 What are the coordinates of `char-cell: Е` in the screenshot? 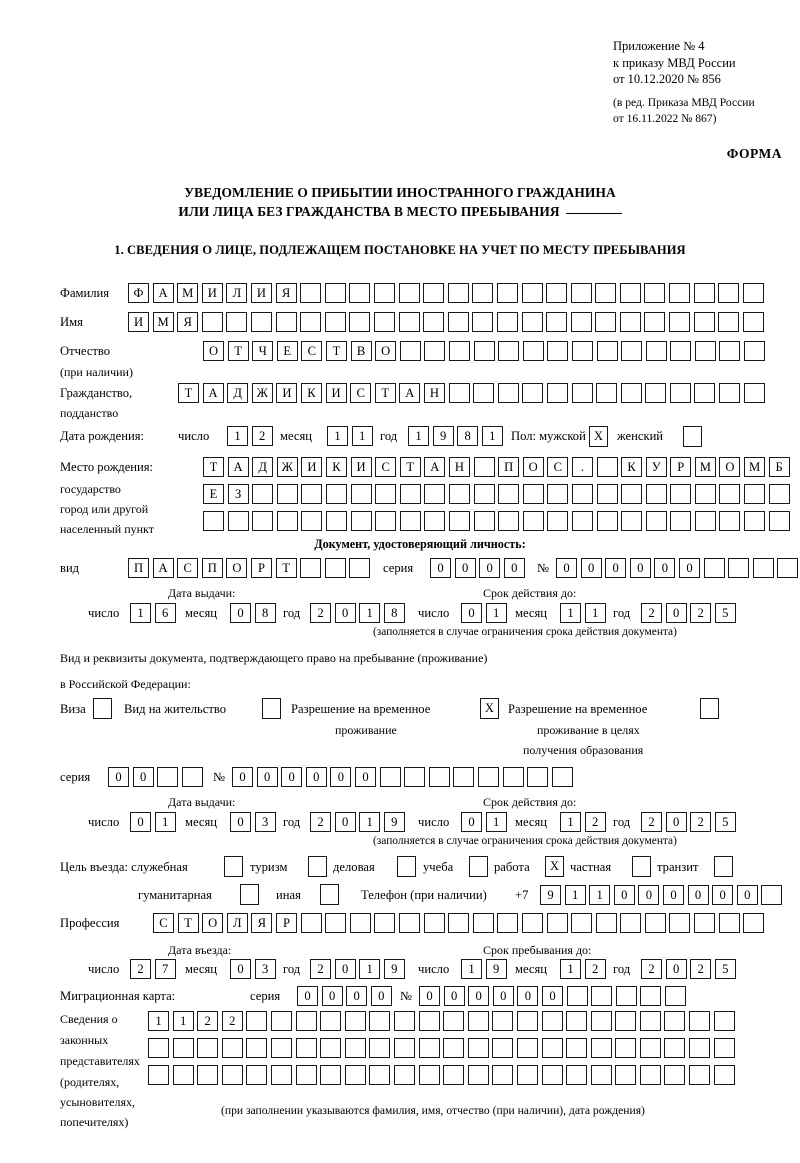 It's located at (213, 494).